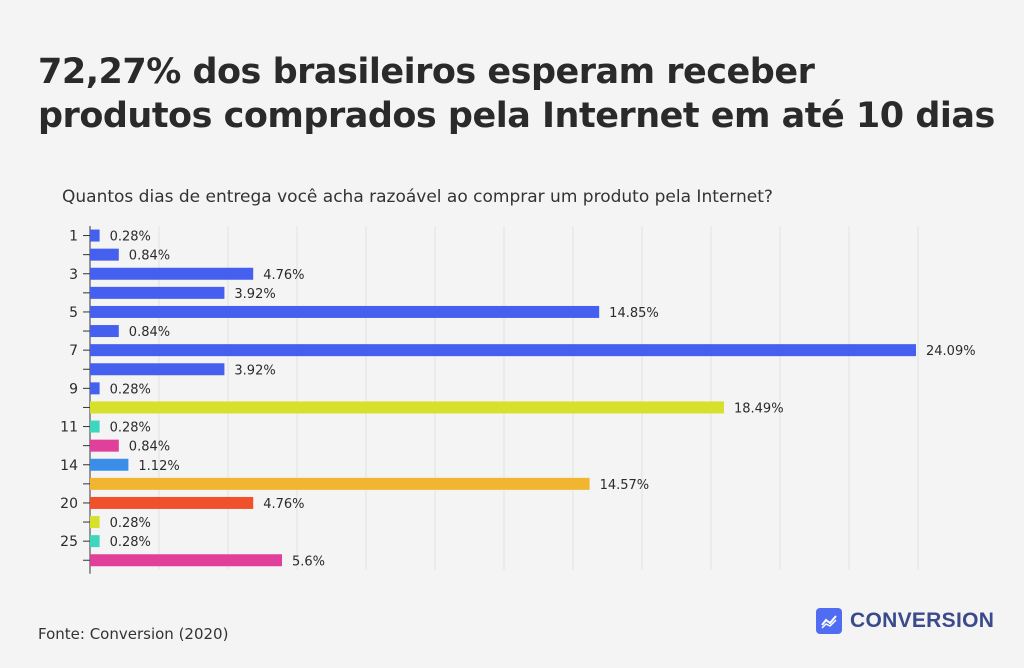 The width and height of the screenshot is (1024, 668). What do you see at coordinates (73, 389) in the screenshot?
I see `y-tick-label: 9` at bounding box center [73, 389].